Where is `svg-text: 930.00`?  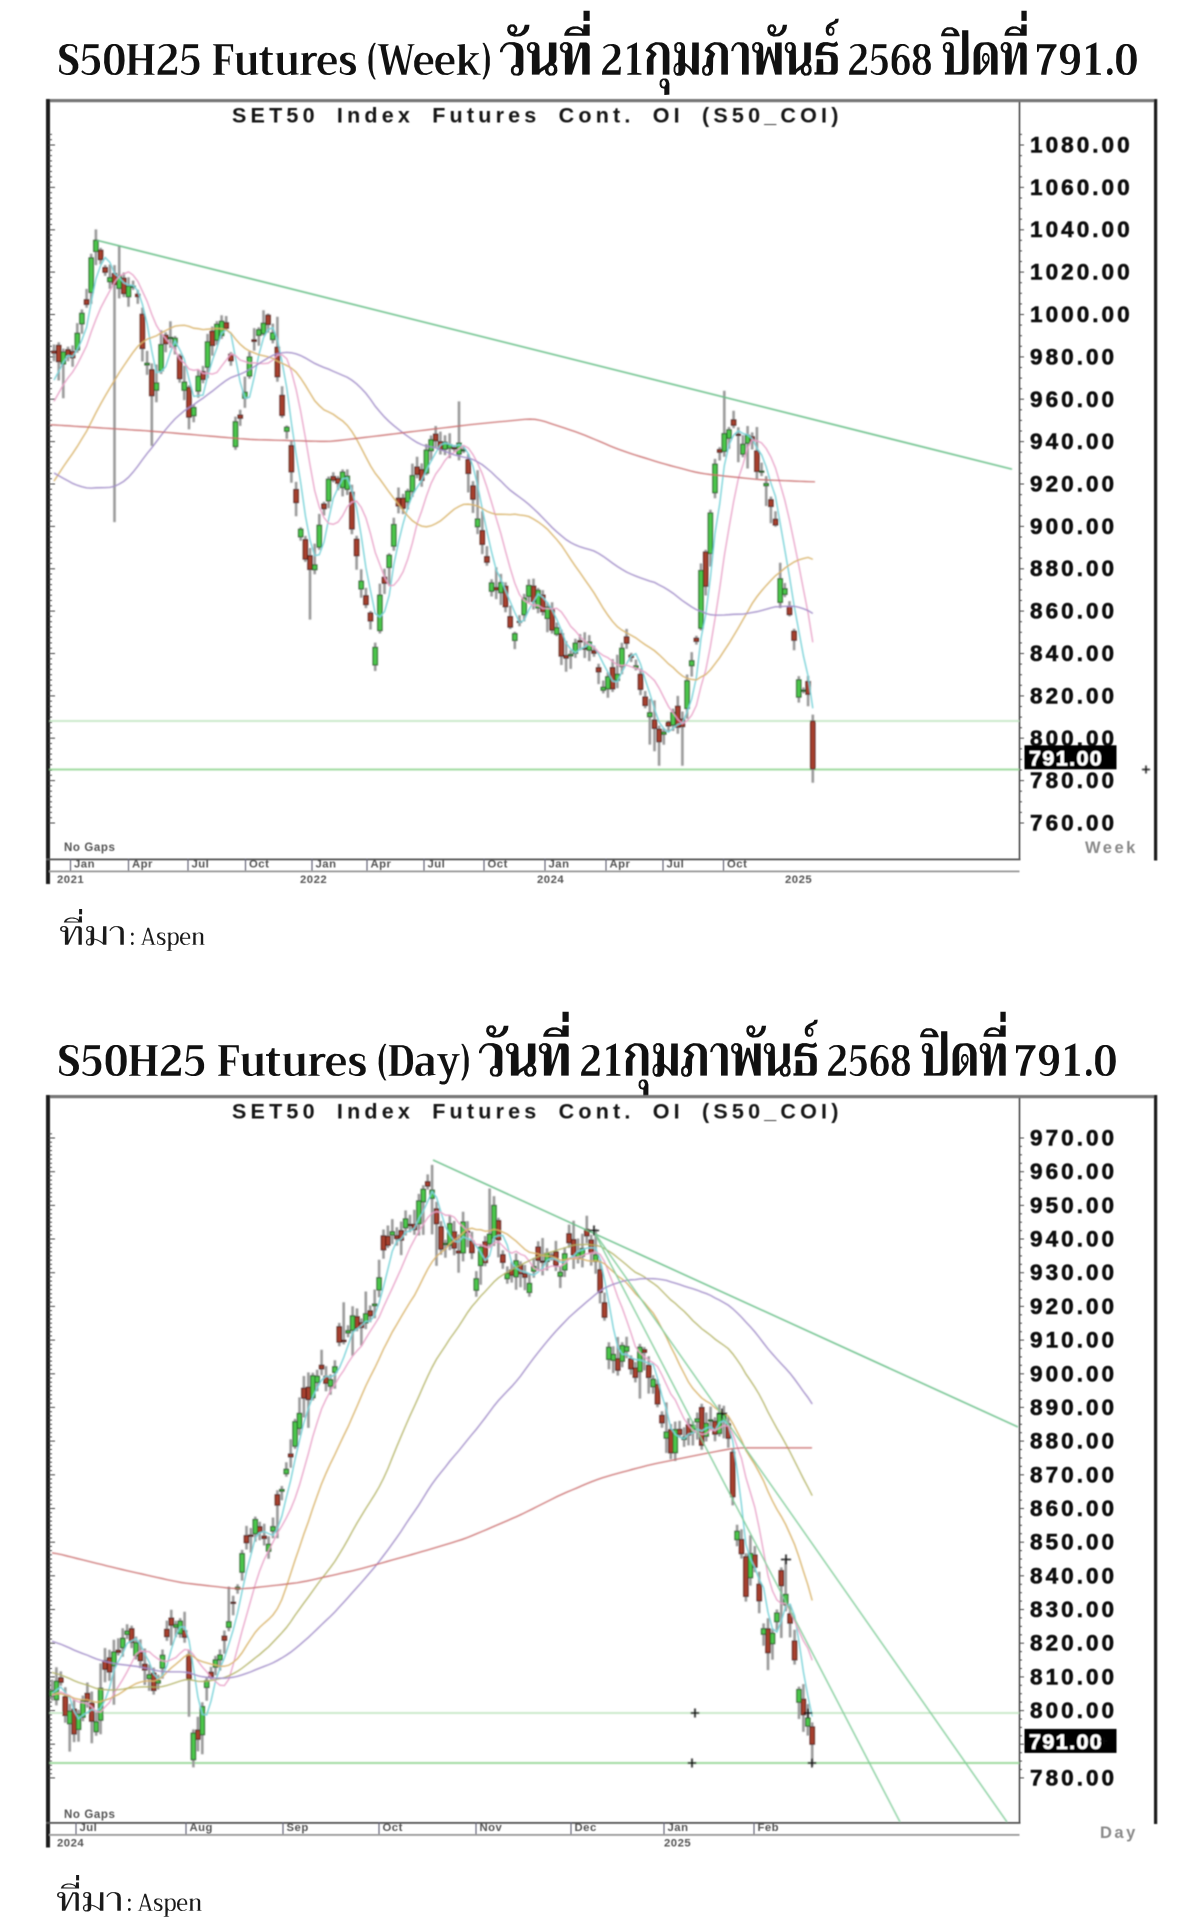
svg-text: 930.00 is located at coordinates (1073, 1272).